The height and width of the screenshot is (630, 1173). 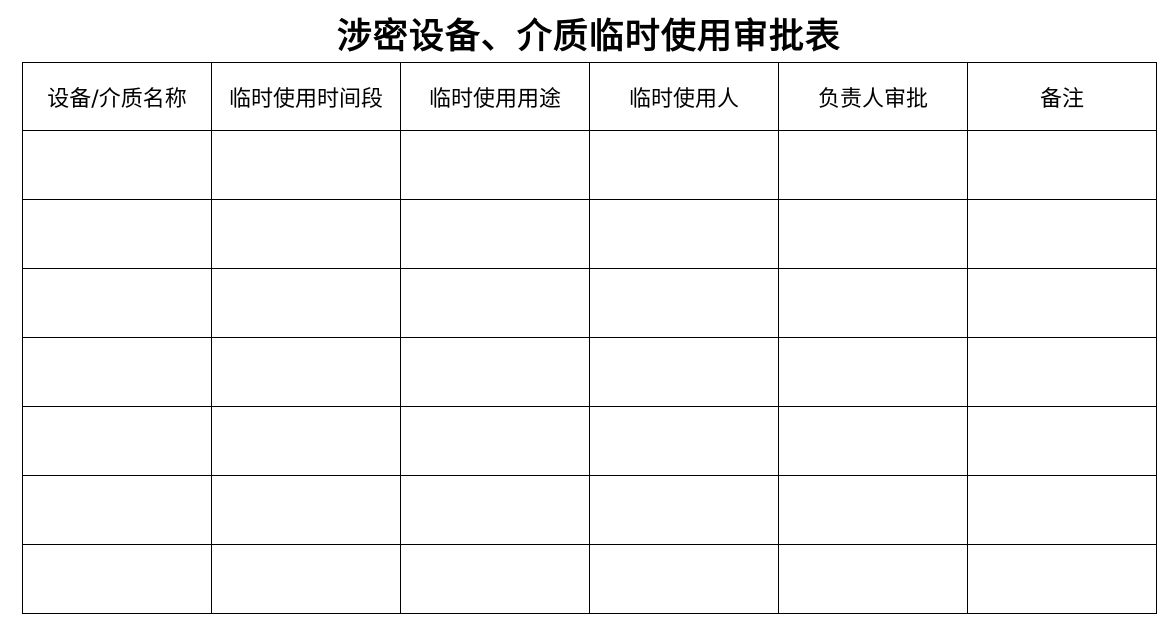 What do you see at coordinates (588, 36) in the screenshot?
I see `page-title: 涉密设备、介质临时使用审批表` at bounding box center [588, 36].